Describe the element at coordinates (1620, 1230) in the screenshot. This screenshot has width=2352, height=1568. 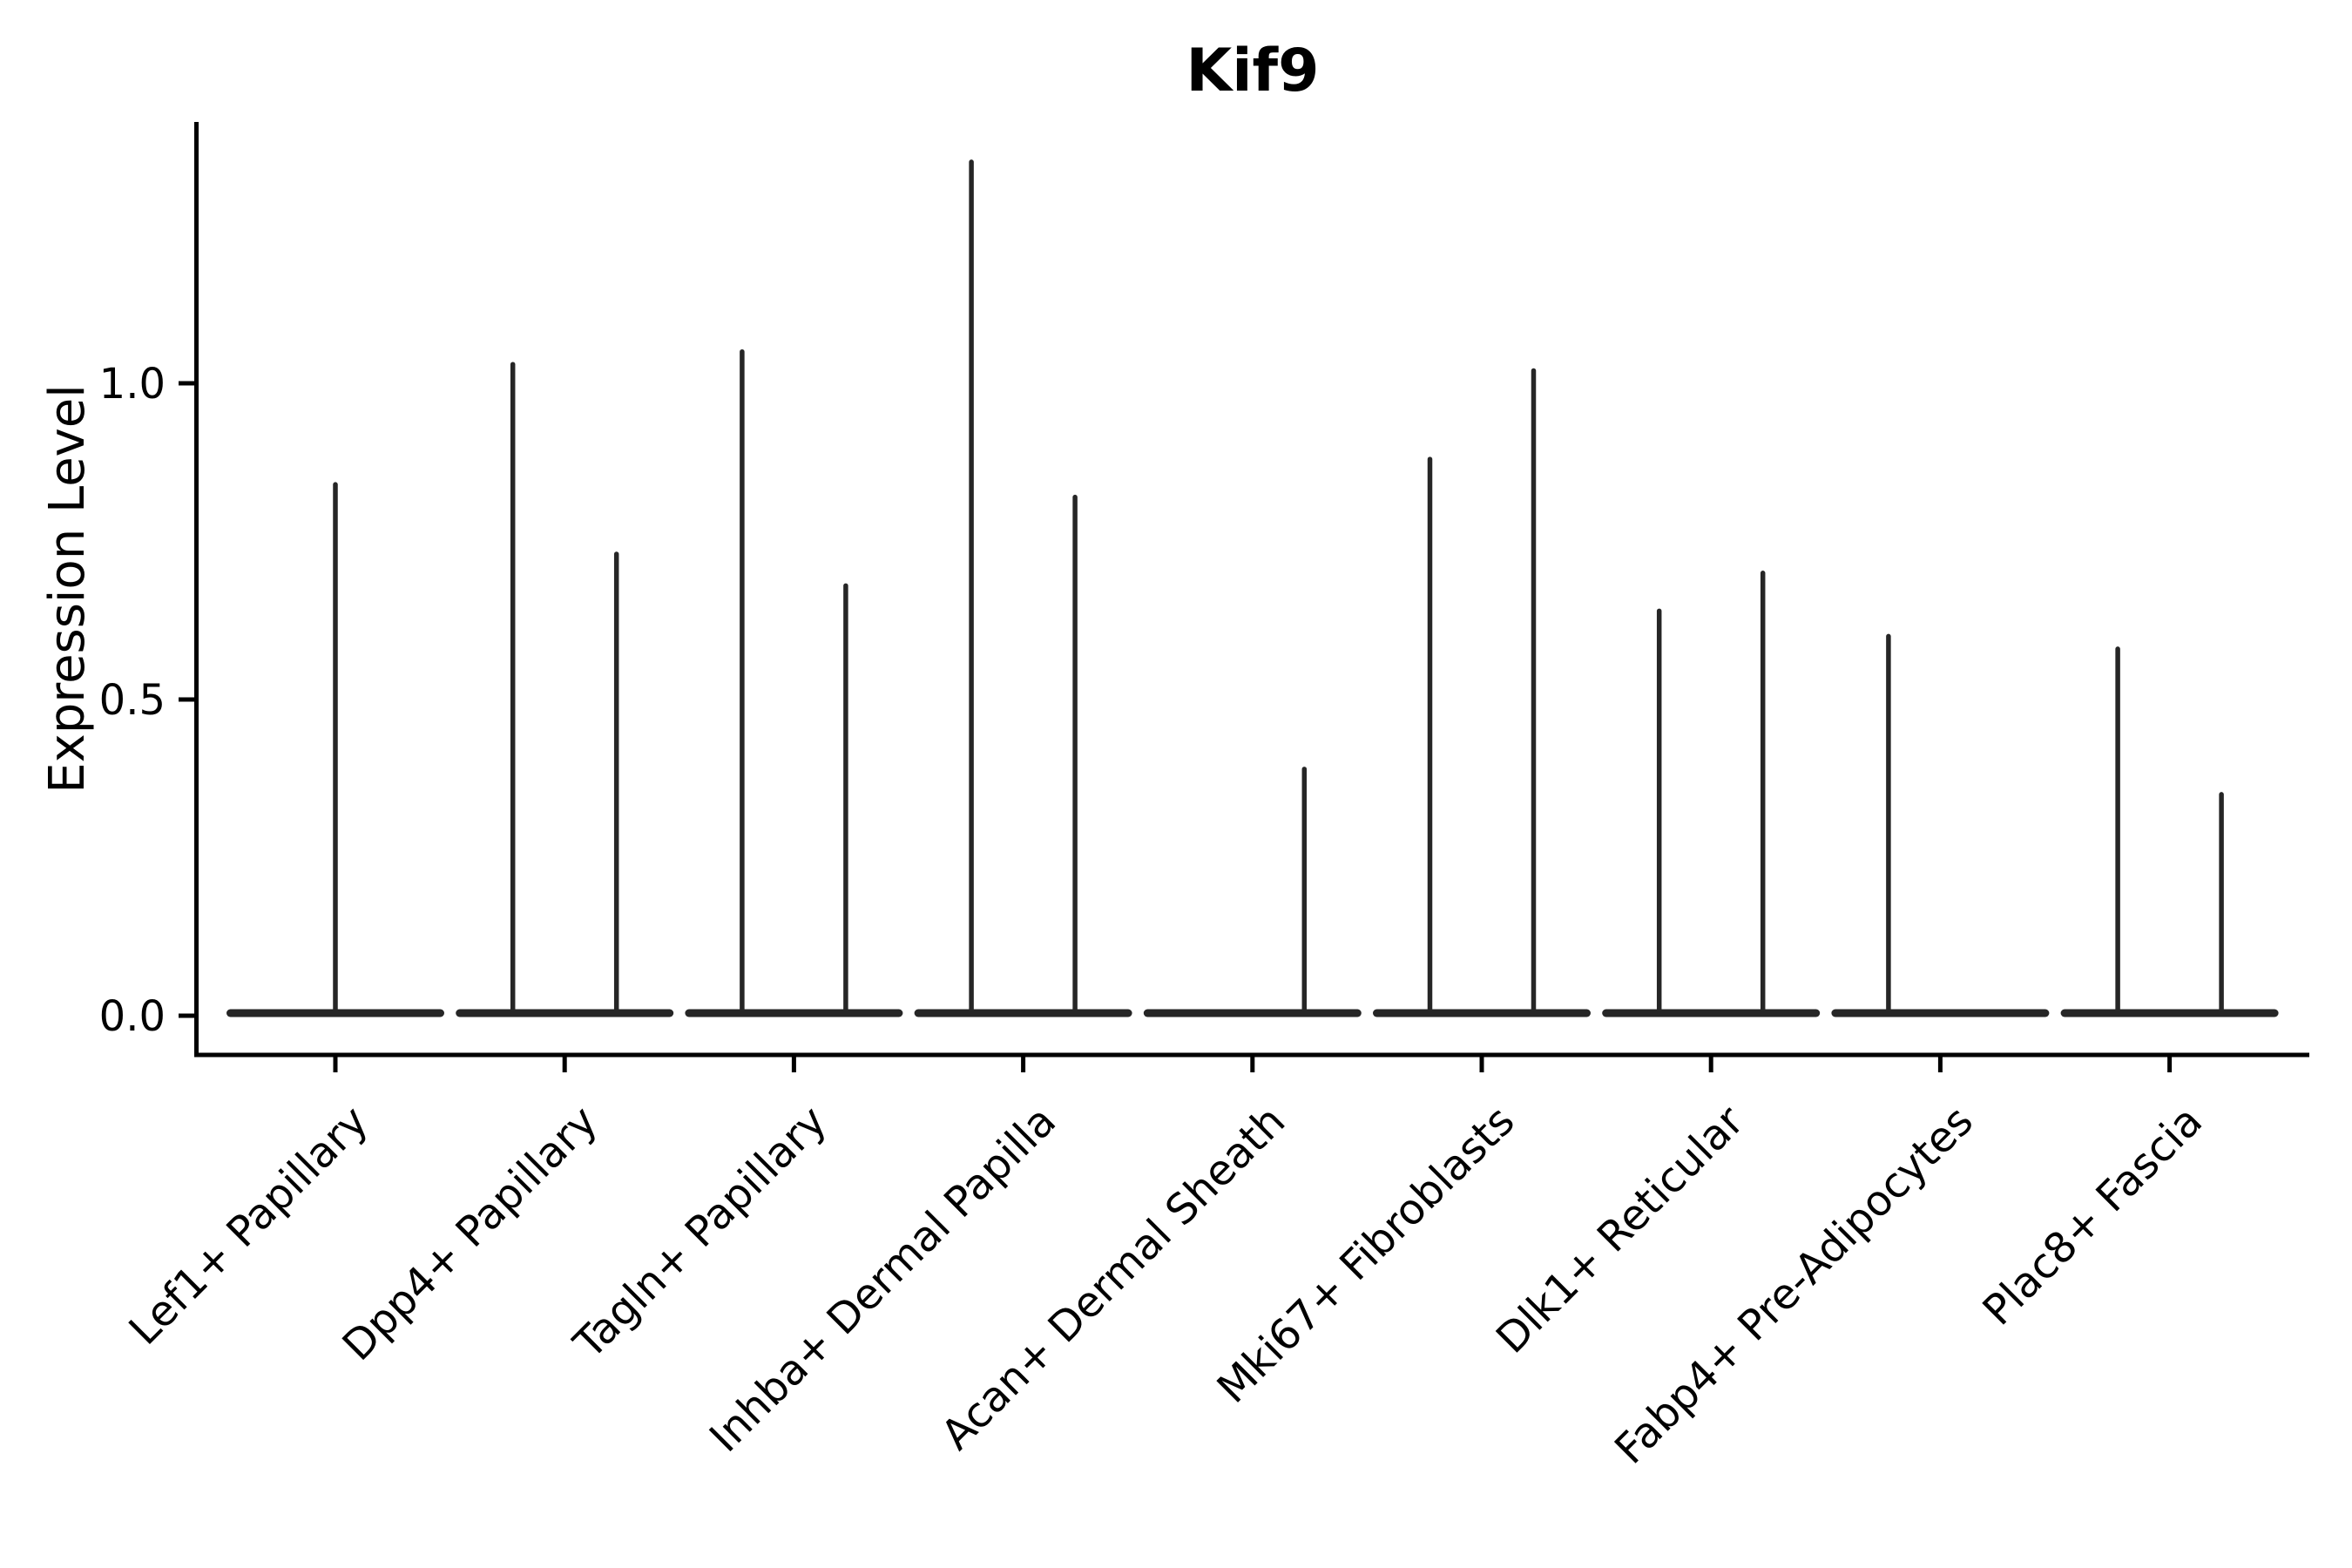
I see `x-tick-label: Dlk1+ Reticular` at that location.